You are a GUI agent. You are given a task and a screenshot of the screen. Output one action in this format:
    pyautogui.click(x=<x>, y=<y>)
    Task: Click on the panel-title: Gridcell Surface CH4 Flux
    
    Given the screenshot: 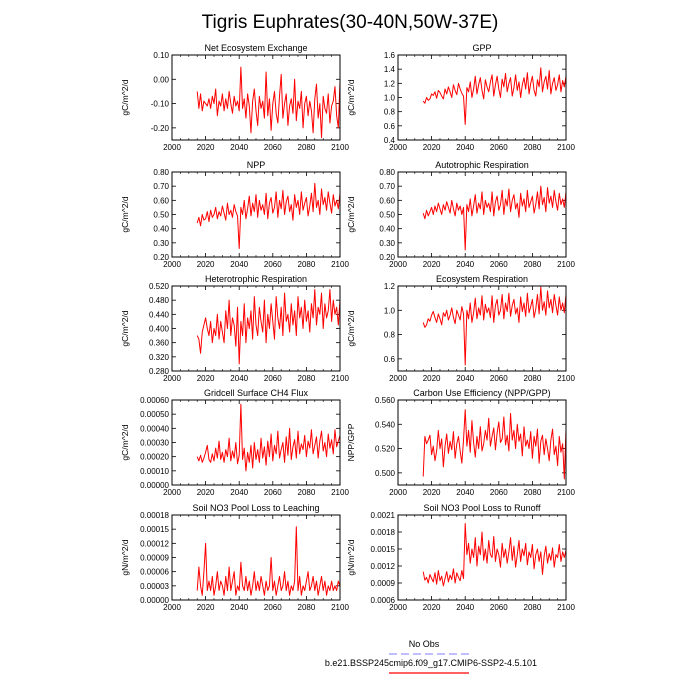 What is the action you would take?
    pyautogui.click(x=256, y=393)
    